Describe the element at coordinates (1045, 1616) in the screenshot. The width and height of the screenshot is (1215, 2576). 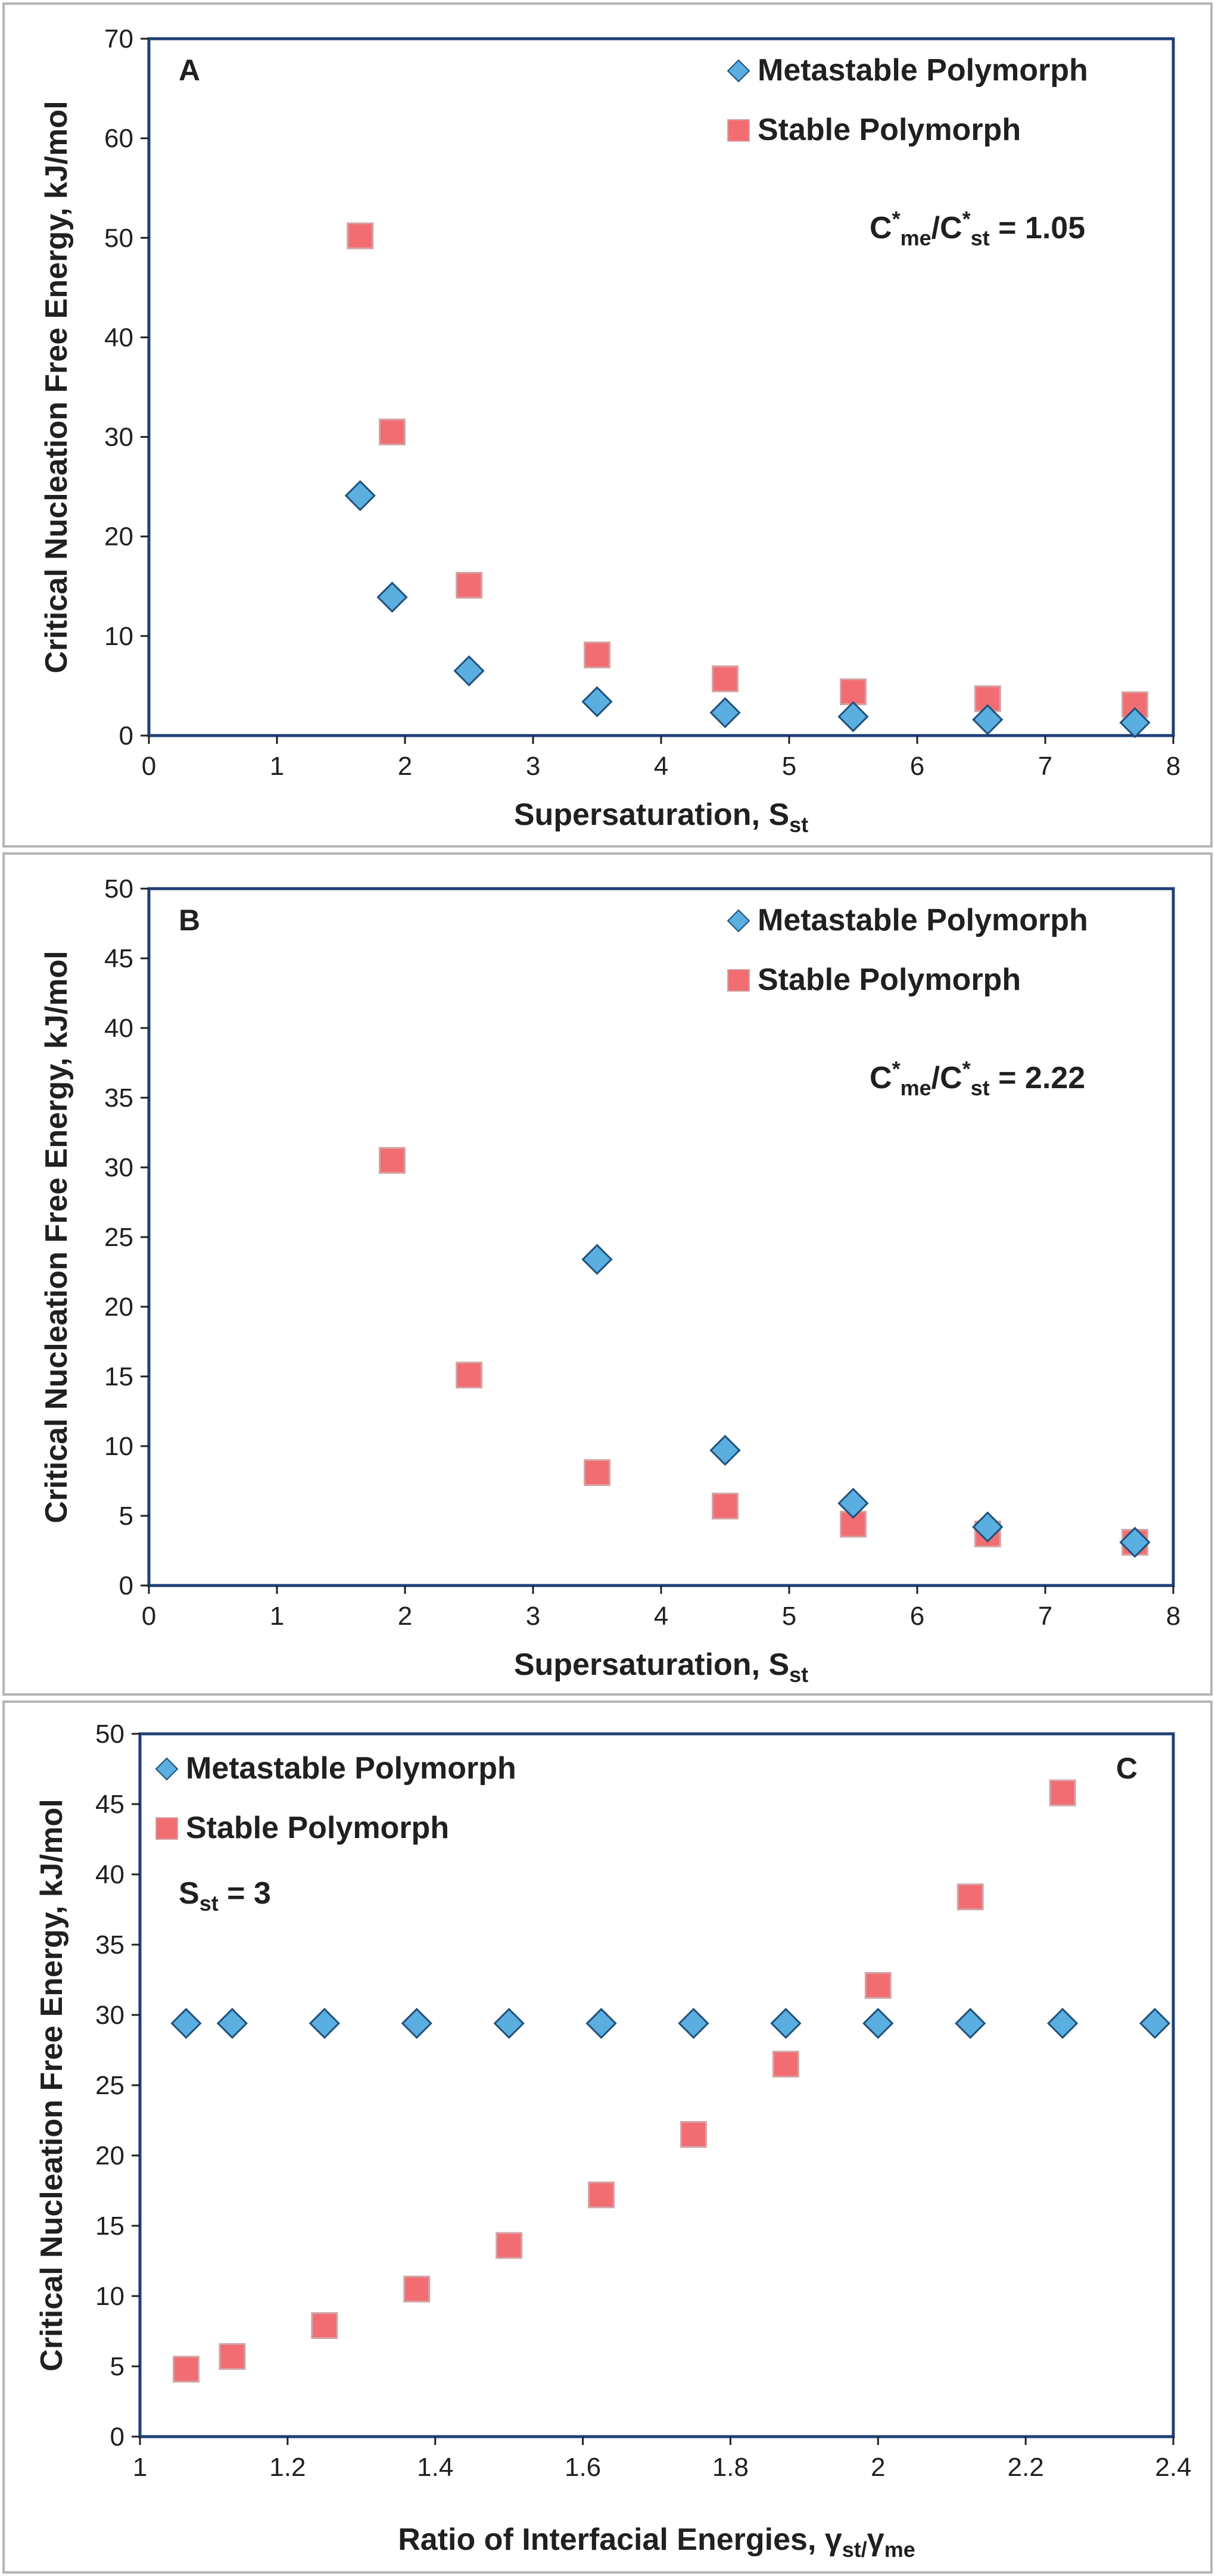
I see `x-tick-label: 7` at that location.